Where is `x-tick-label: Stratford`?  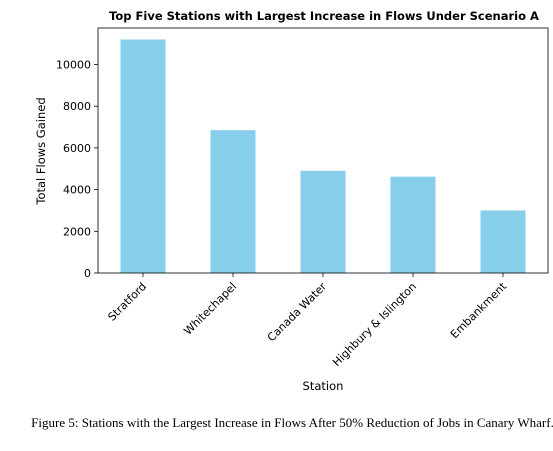
x-tick-label: Stratford is located at coordinates (127, 302).